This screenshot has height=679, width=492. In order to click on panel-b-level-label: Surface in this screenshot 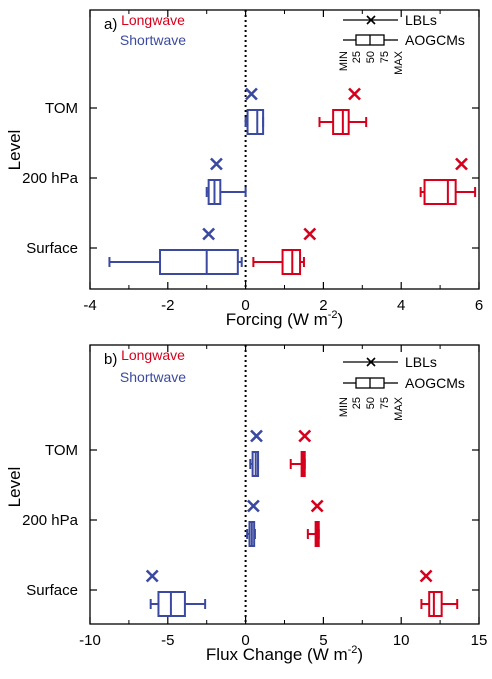, I will do `click(52, 590)`.